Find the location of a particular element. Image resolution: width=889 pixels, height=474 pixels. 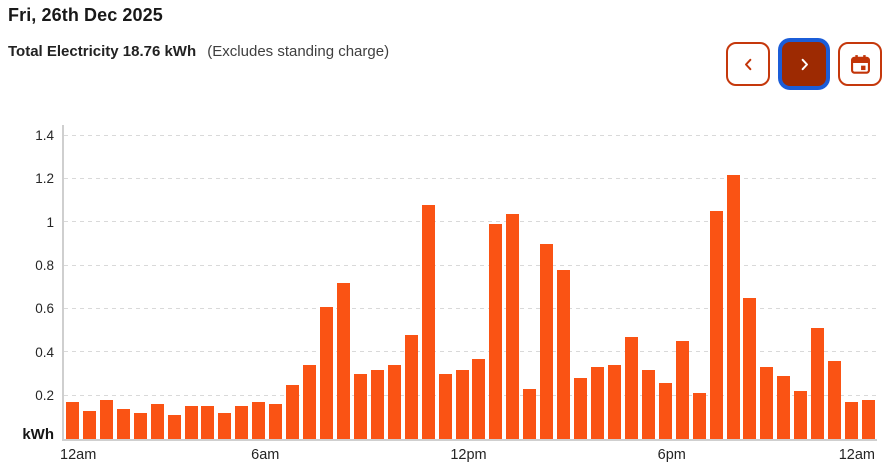

previous-day-button is located at coordinates (748, 64).